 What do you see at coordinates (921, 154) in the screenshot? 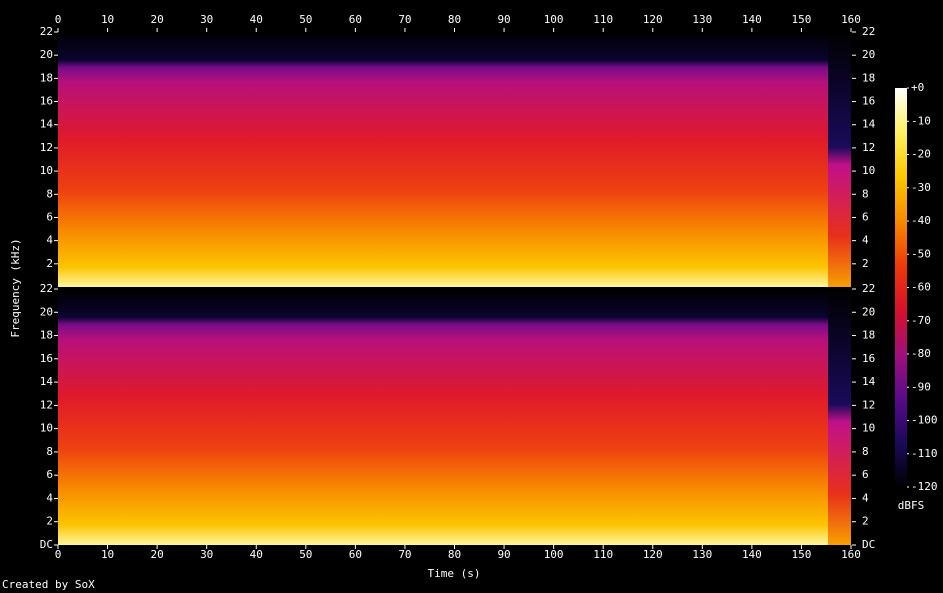
I see `colorbar-tick-label: -20` at bounding box center [921, 154].